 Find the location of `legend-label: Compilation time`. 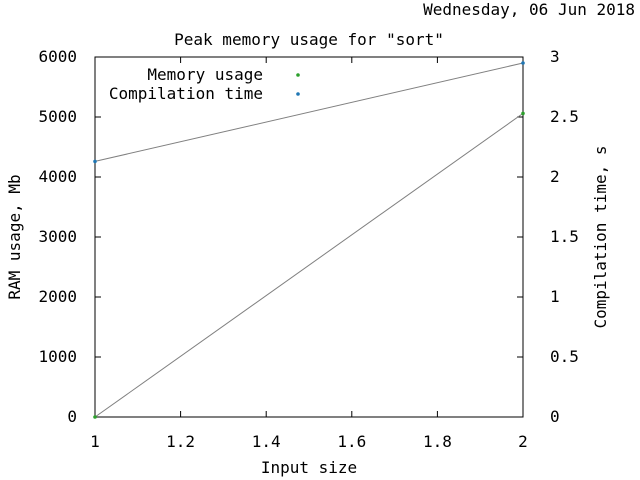

legend-label: Compilation time is located at coordinates (186, 93).